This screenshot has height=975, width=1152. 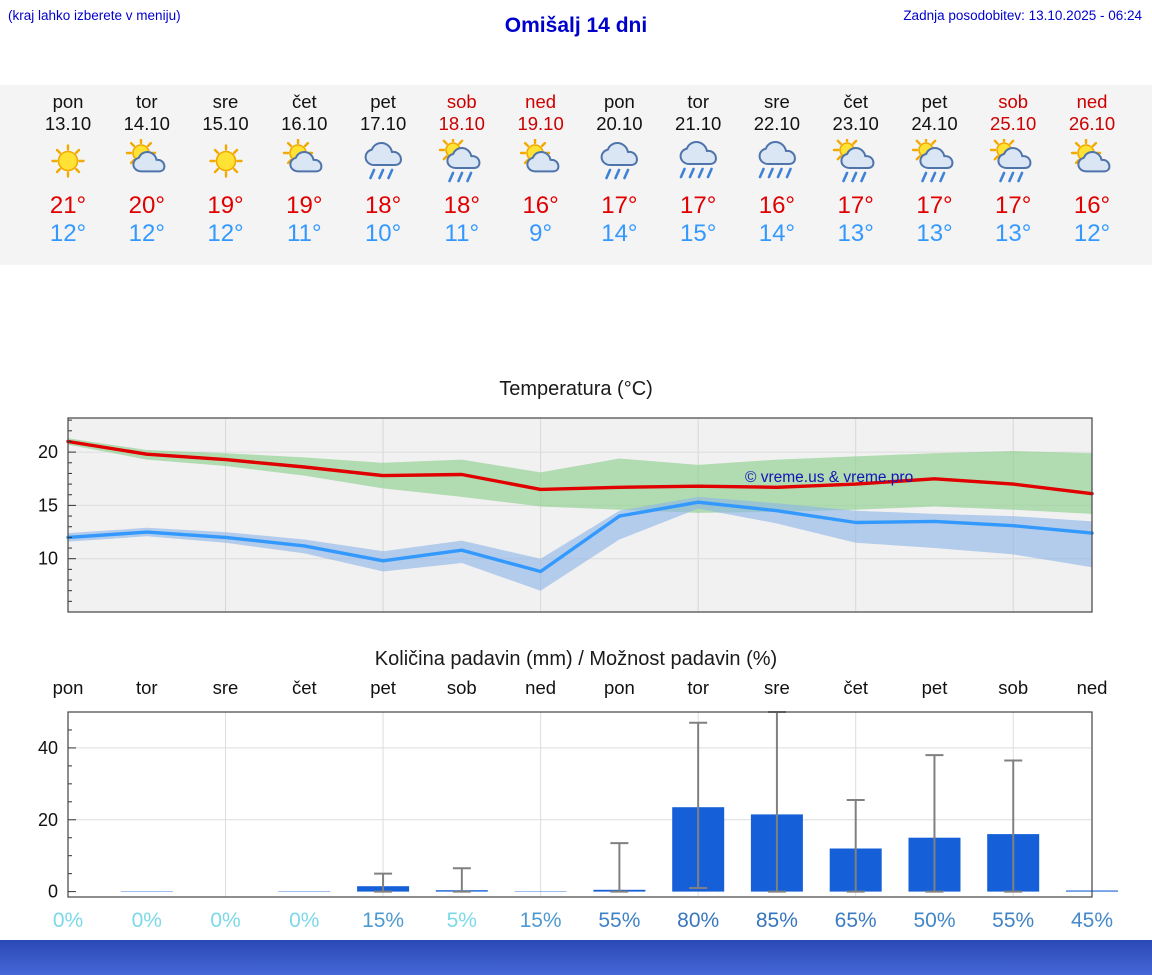 I want to click on forecast-day: sob 18.10 18° 11°, so click(x=462, y=175).